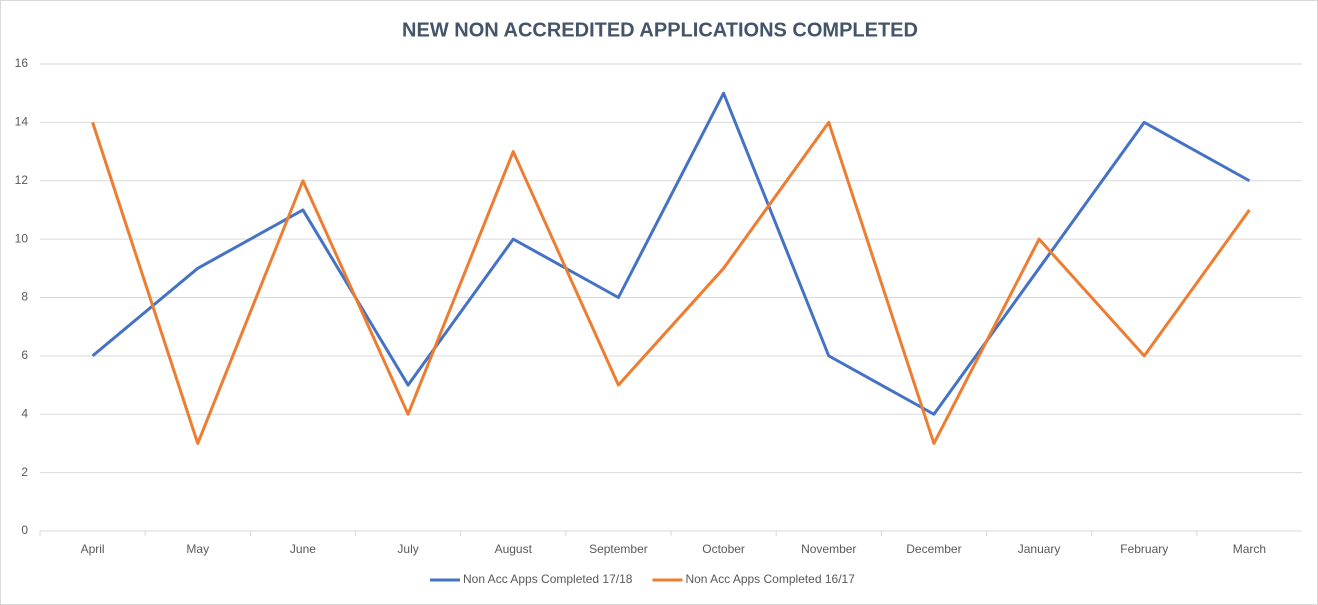 This screenshot has width=1318, height=605. What do you see at coordinates (22, 63) in the screenshot?
I see `y-tick-label: 16` at bounding box center [22, 63].